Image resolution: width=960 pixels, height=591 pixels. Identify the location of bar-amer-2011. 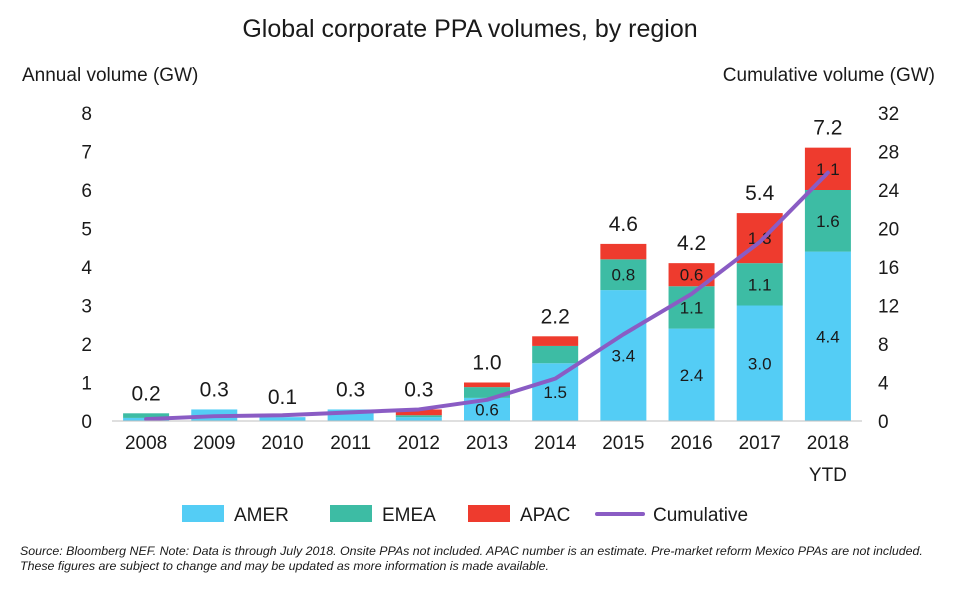
(350, 415).